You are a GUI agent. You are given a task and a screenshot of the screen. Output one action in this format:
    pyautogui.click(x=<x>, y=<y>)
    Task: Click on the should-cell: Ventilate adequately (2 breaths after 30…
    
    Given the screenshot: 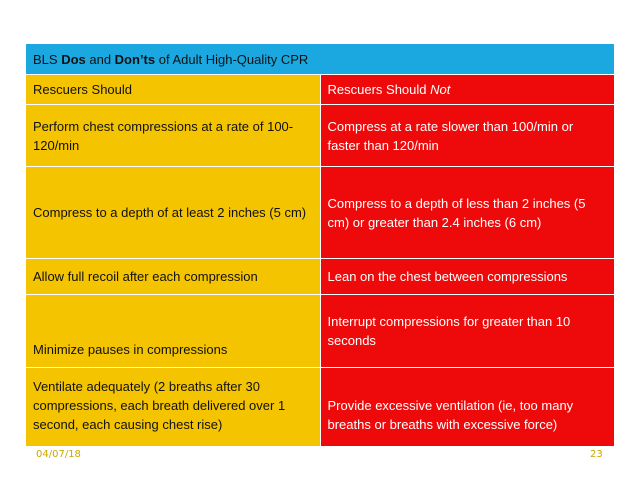 What is the action you would take?
    pyautogui.click(x=173, y=406)
    